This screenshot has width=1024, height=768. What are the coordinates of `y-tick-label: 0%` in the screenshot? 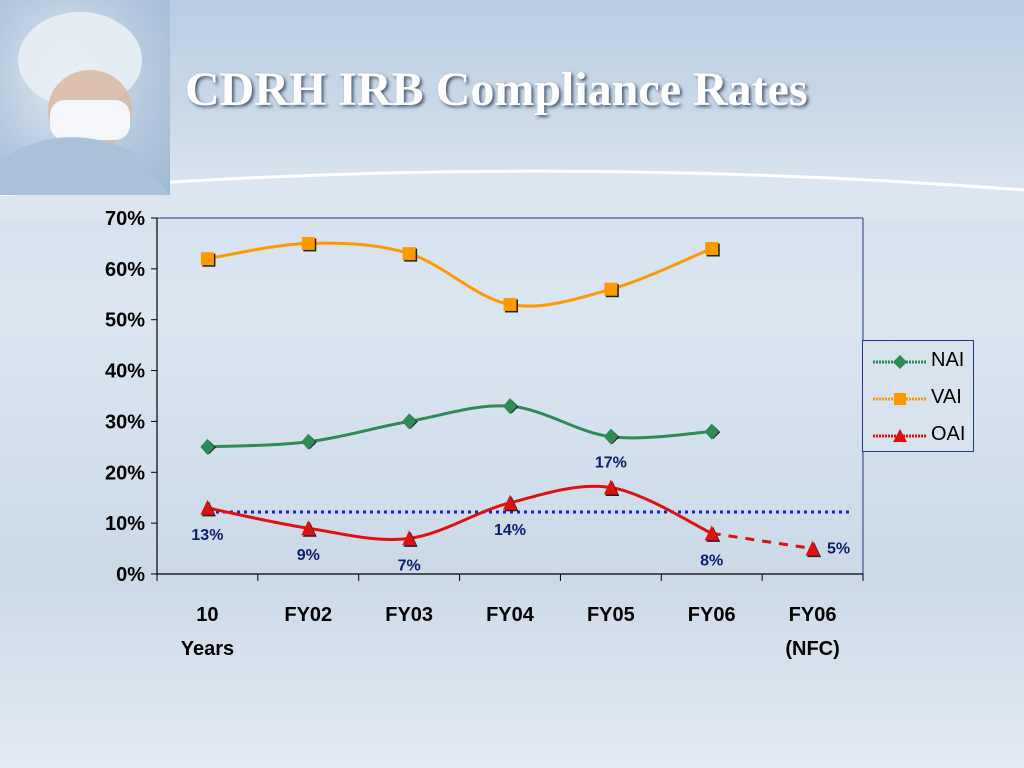 It's located at (130, 575).